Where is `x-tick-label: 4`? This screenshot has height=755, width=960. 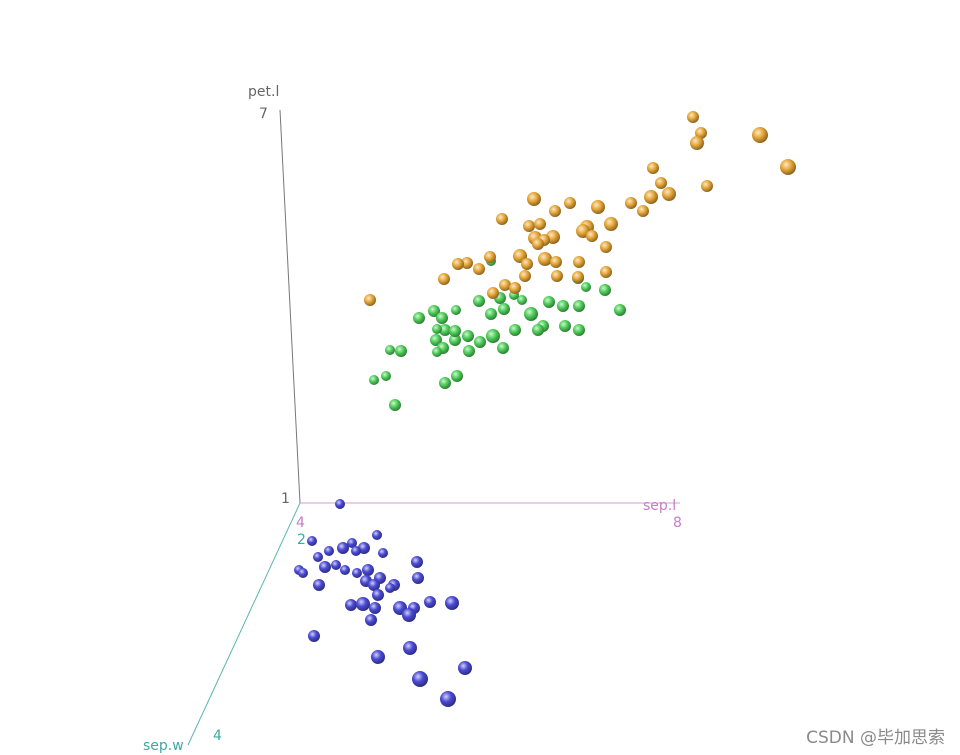 x-tick-label: 4 is located at coordinates (300, 523).